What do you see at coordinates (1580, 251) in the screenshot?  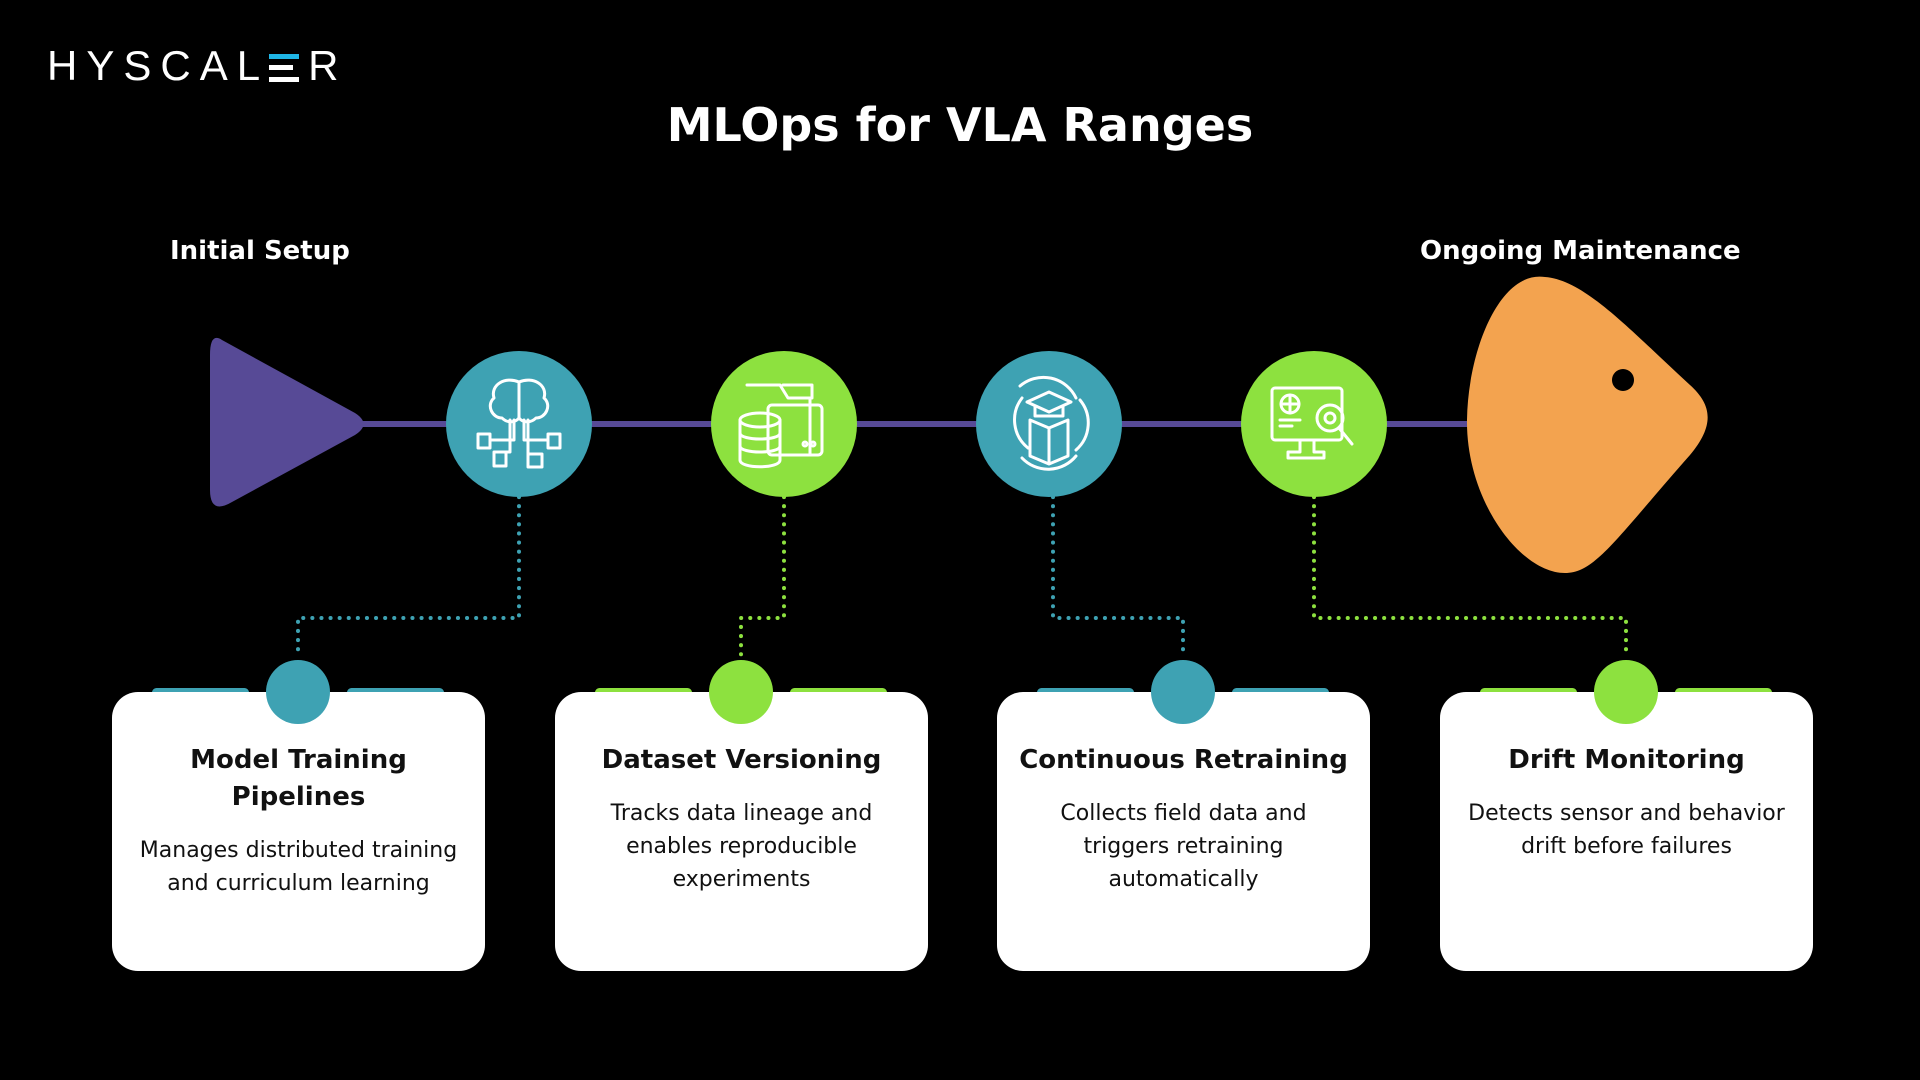 I see `phase-label-end: Ongoing Maintenance` at bounding box center [1580, 251].